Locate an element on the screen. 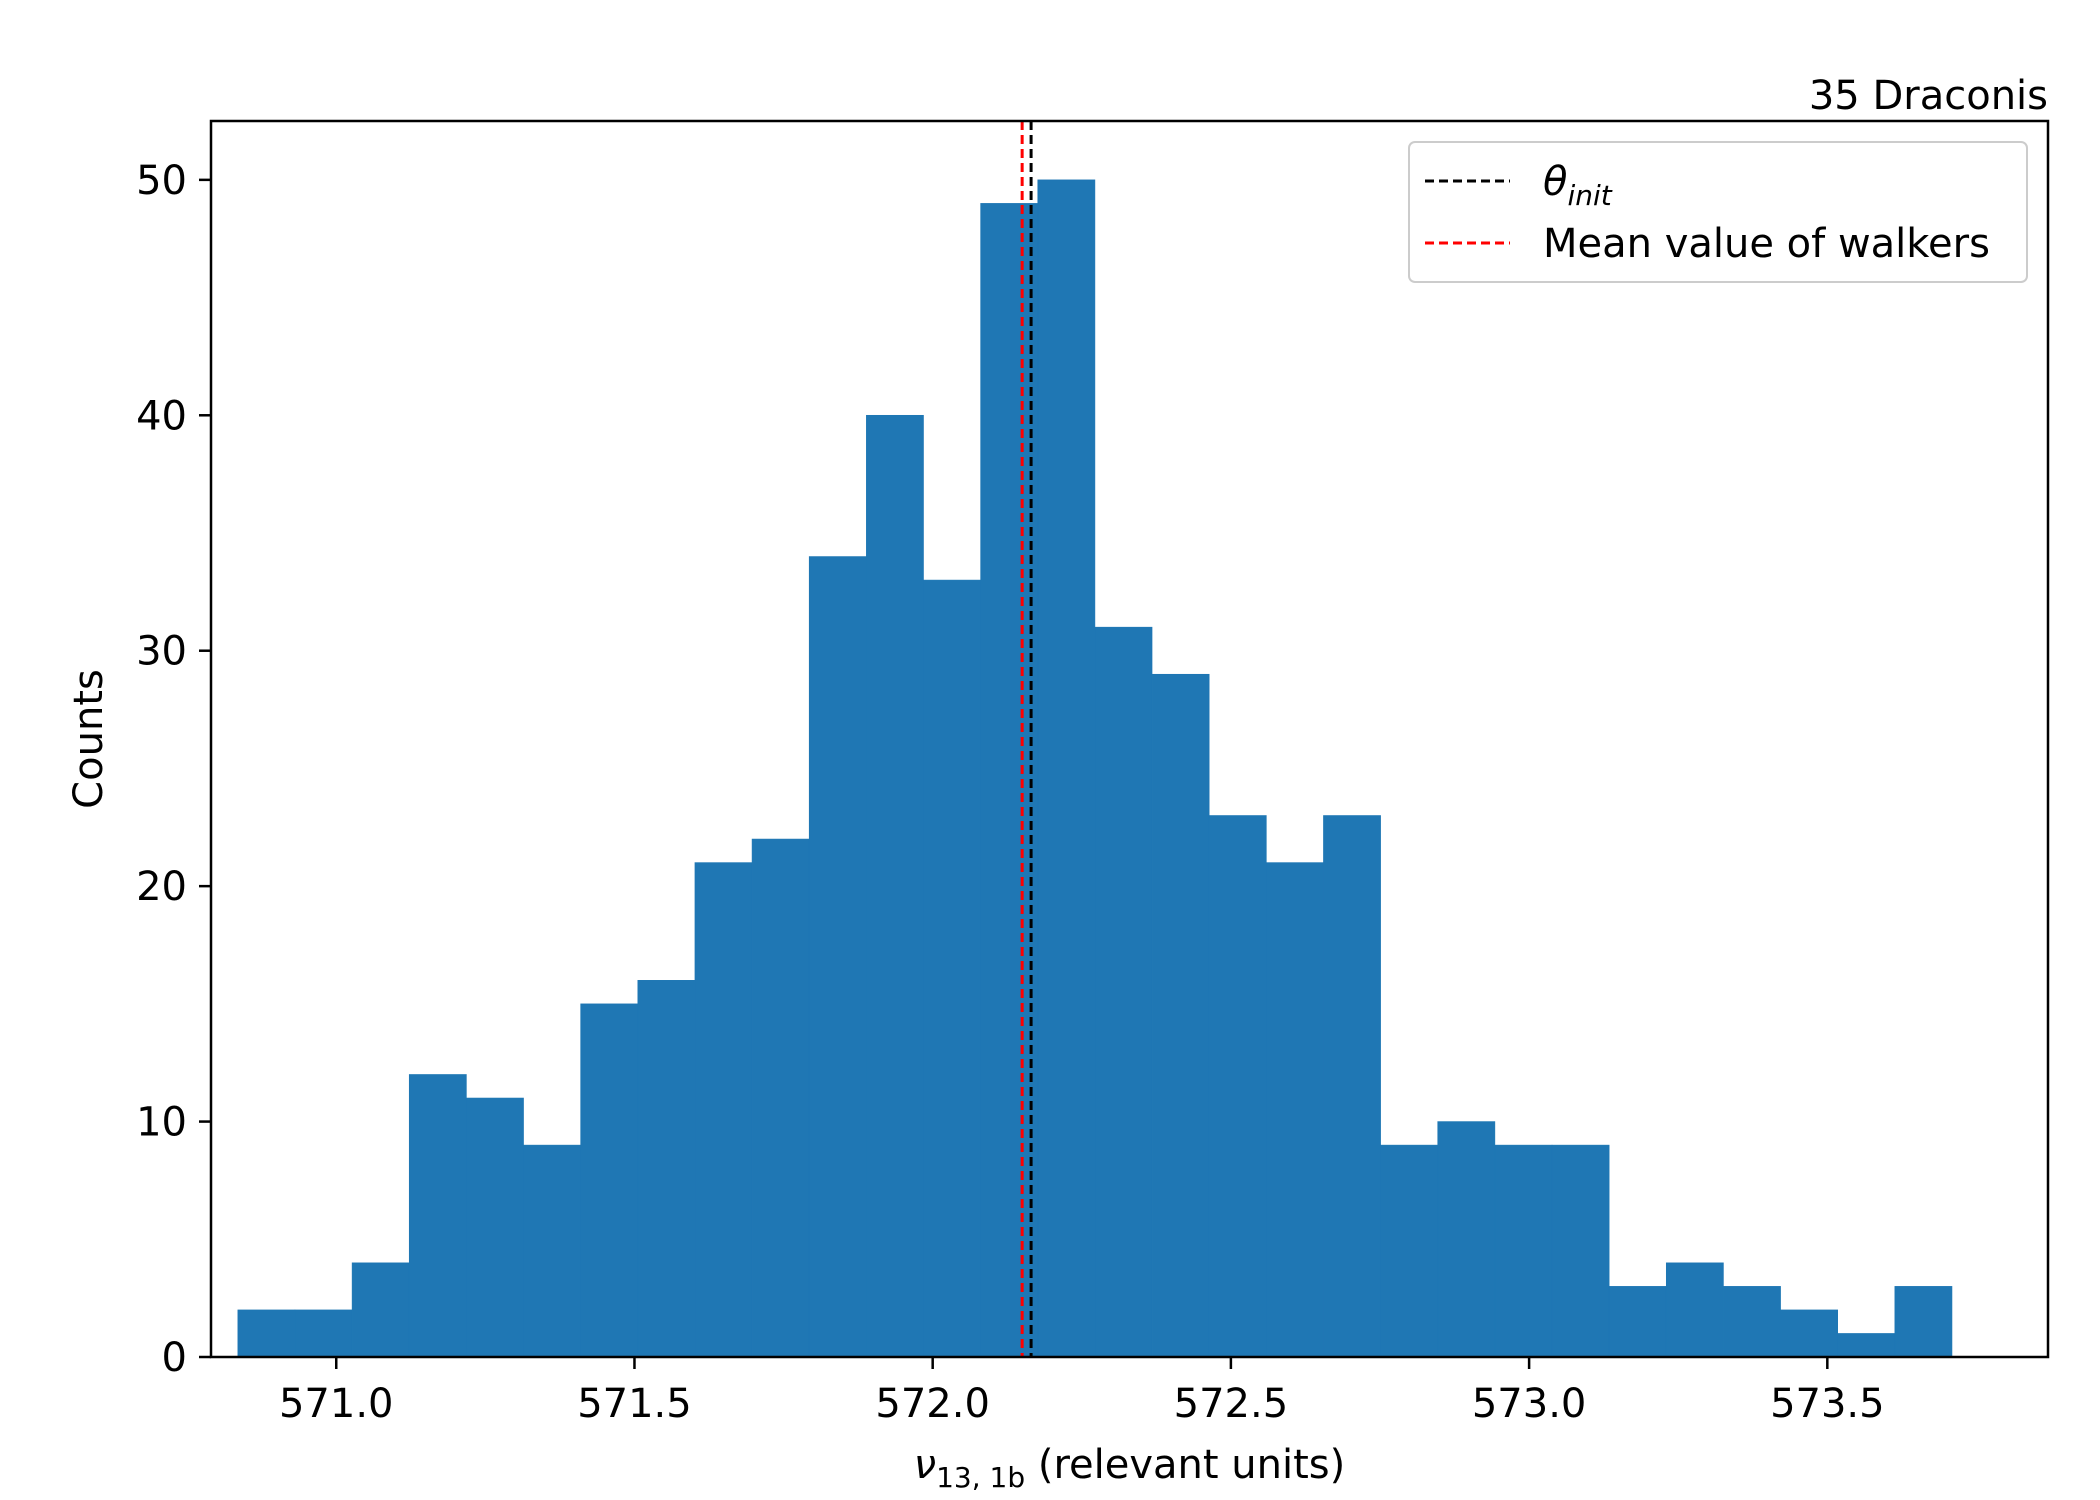 This screenshot has height=1500, width=2100. x-axis-ticks: 571.0 571.5 572.0 572.5 573.0 573.5 is located at coordinates (1082, 1392).